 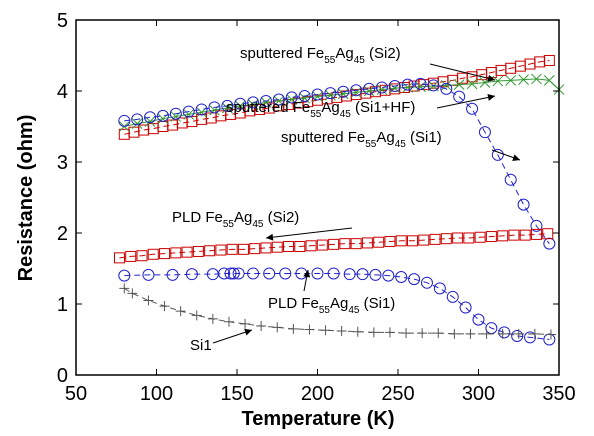 I want to click on annotation-post: (Si1), so click(x=377, y=303).